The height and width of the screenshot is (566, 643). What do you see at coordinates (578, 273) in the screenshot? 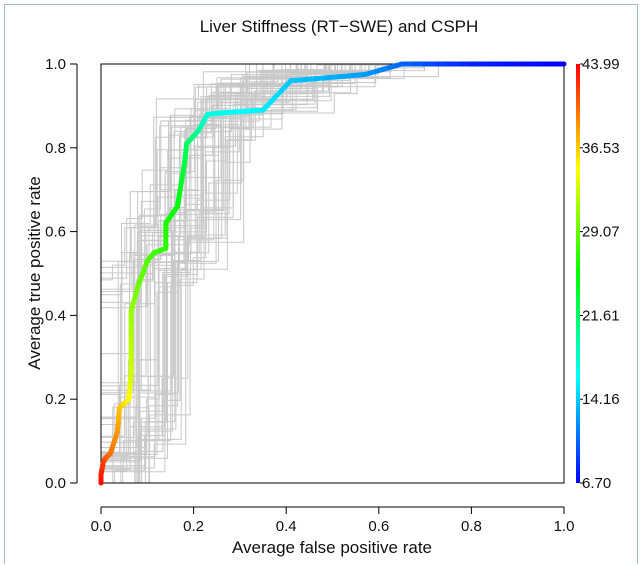
I see `colorbar-gradient` at bounding box center [578, 273].